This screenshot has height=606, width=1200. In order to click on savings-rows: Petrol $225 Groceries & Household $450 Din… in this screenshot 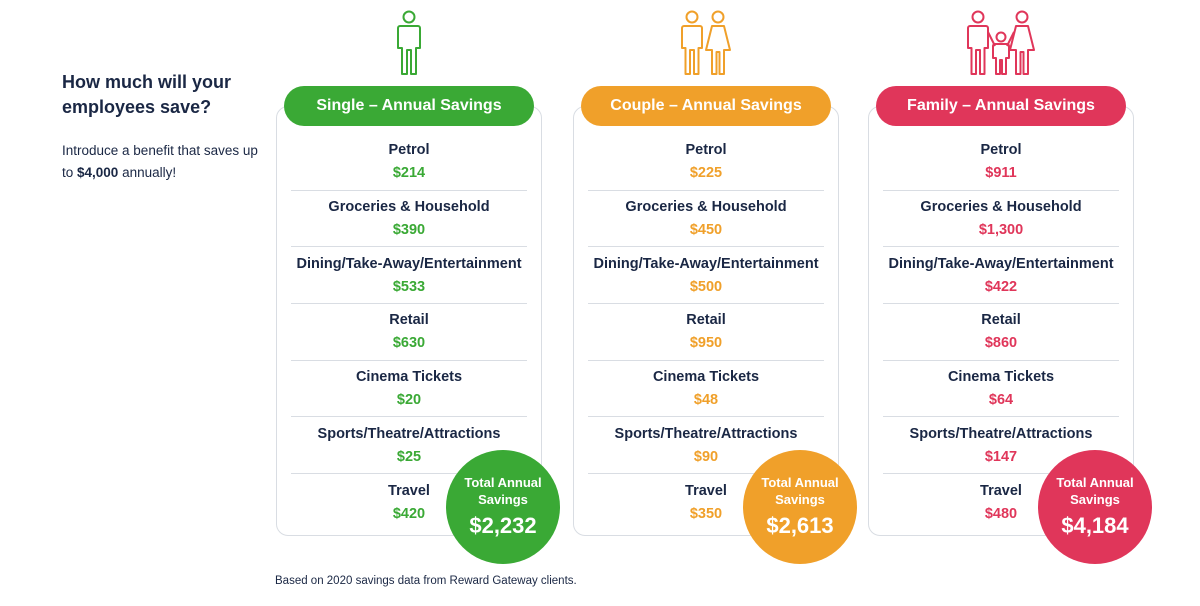, I will do `click(706, 332)`.